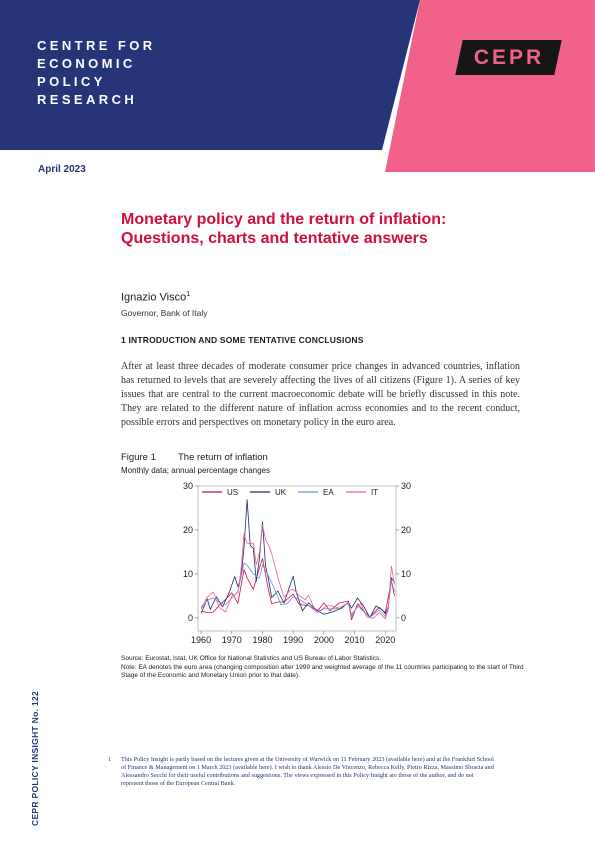  I want to click on legend-label-us: US, so click(232, 492).